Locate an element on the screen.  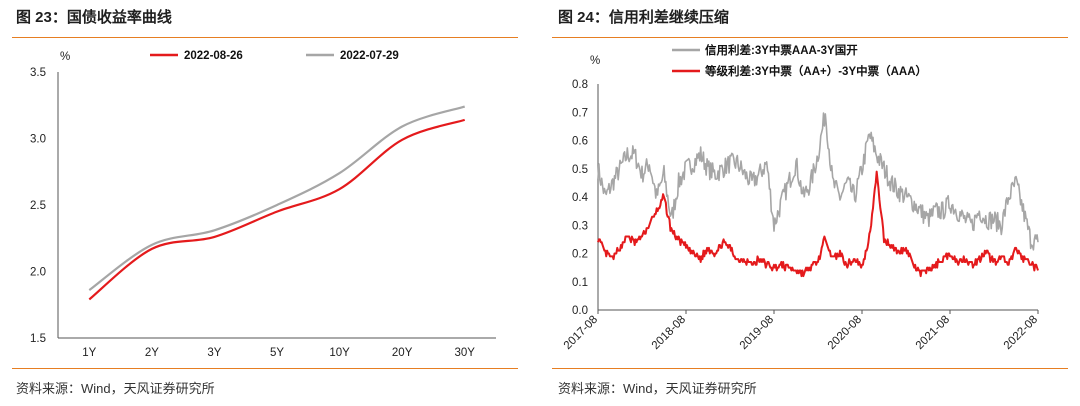
legend-label: 2022-08-26 is located at coordinates (213, 56).